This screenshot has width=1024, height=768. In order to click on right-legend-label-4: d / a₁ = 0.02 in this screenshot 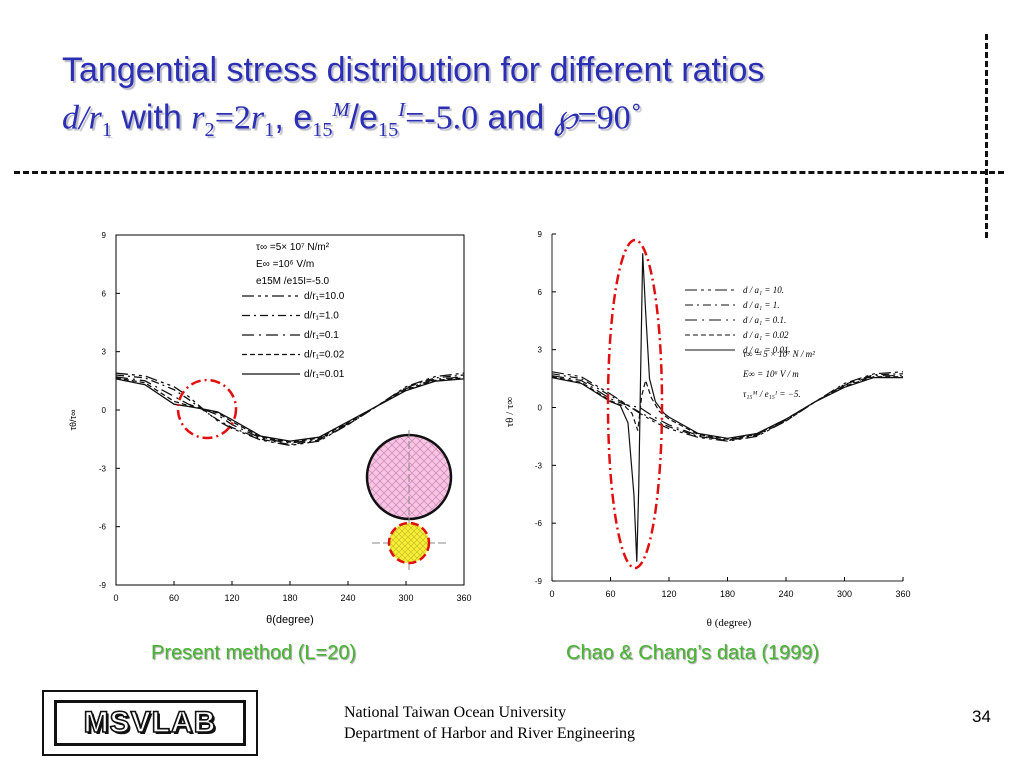, I will do `click(766, 335)`.